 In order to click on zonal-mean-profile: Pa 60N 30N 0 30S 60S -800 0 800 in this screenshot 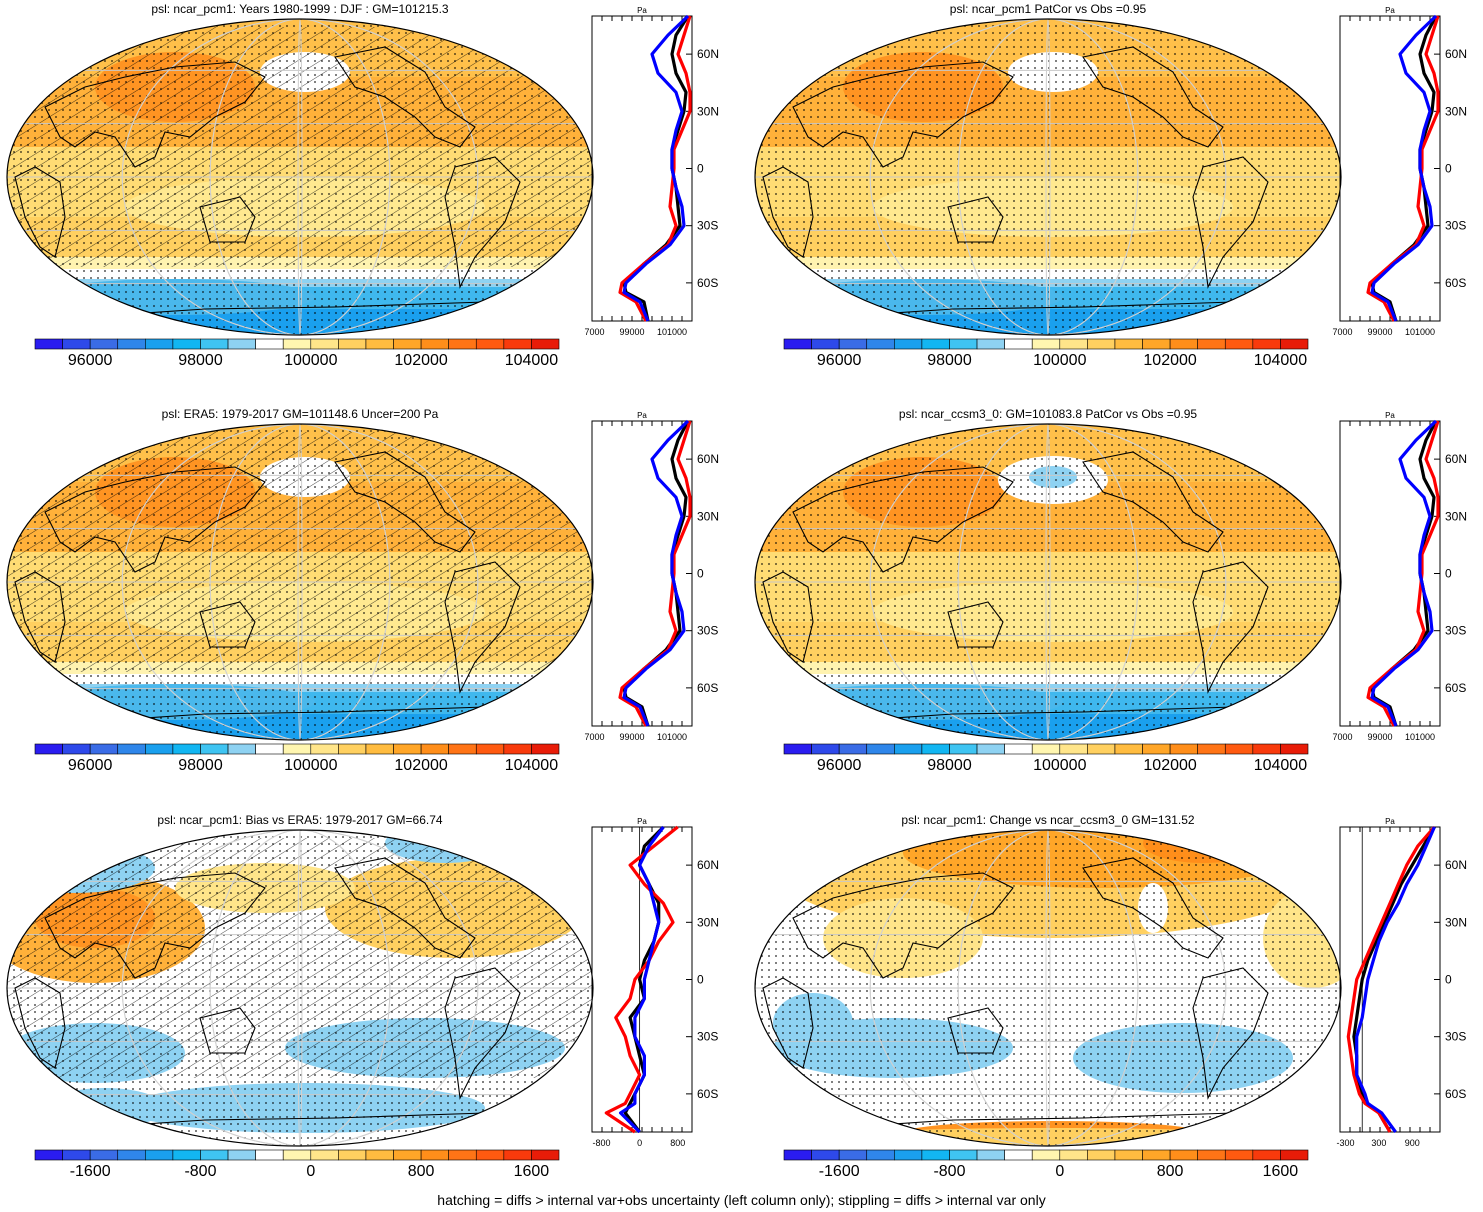, I will do `click(655, 982)`.